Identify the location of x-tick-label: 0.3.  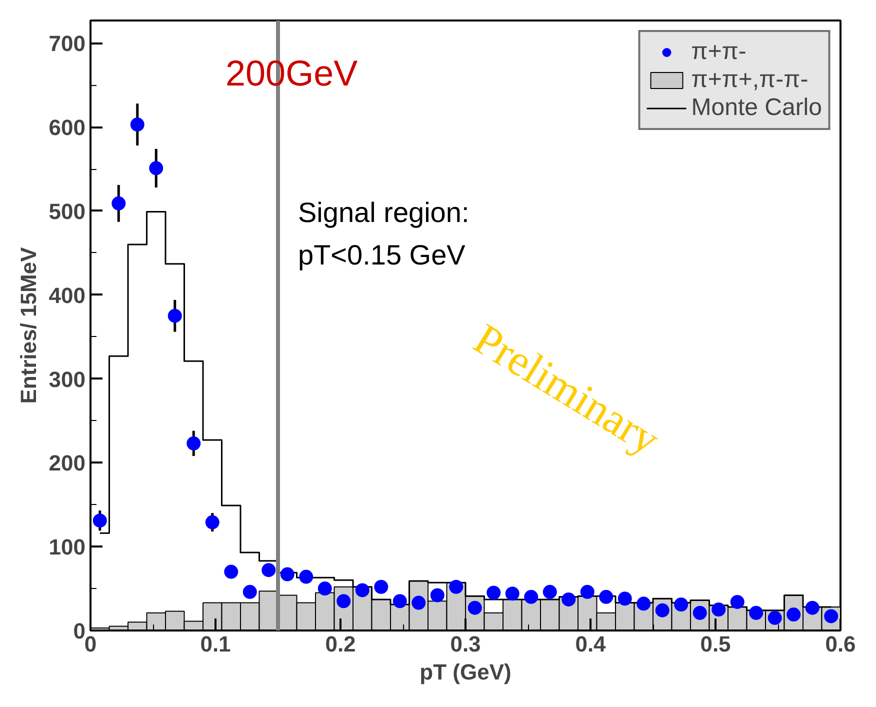
(465, 644).